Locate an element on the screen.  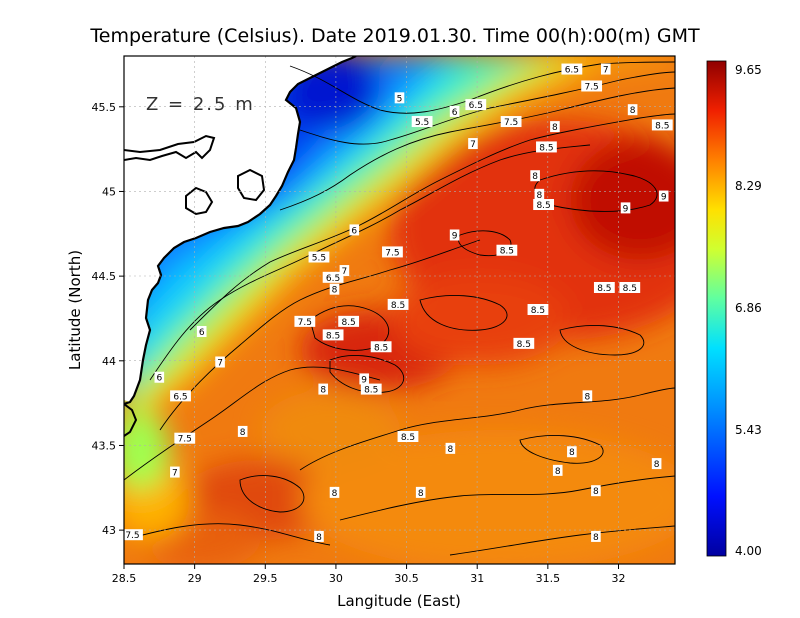
contour-label-text: 5.5 is located at coordinates (319, 259).